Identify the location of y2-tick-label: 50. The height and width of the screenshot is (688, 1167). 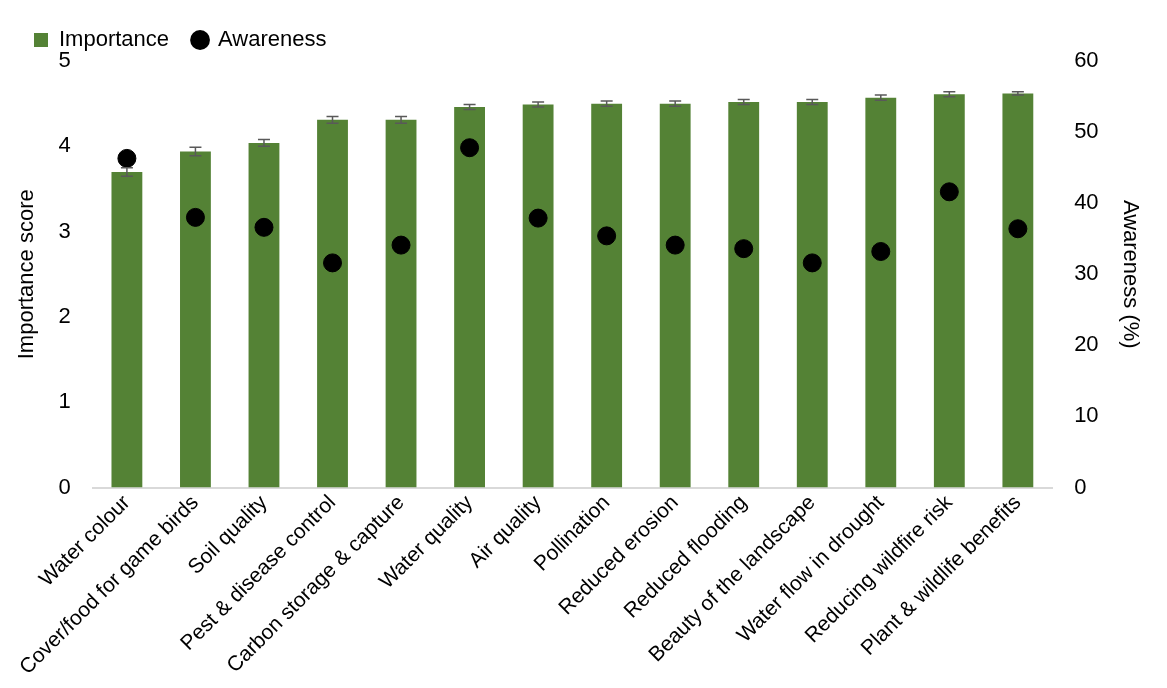
(1086, 131).